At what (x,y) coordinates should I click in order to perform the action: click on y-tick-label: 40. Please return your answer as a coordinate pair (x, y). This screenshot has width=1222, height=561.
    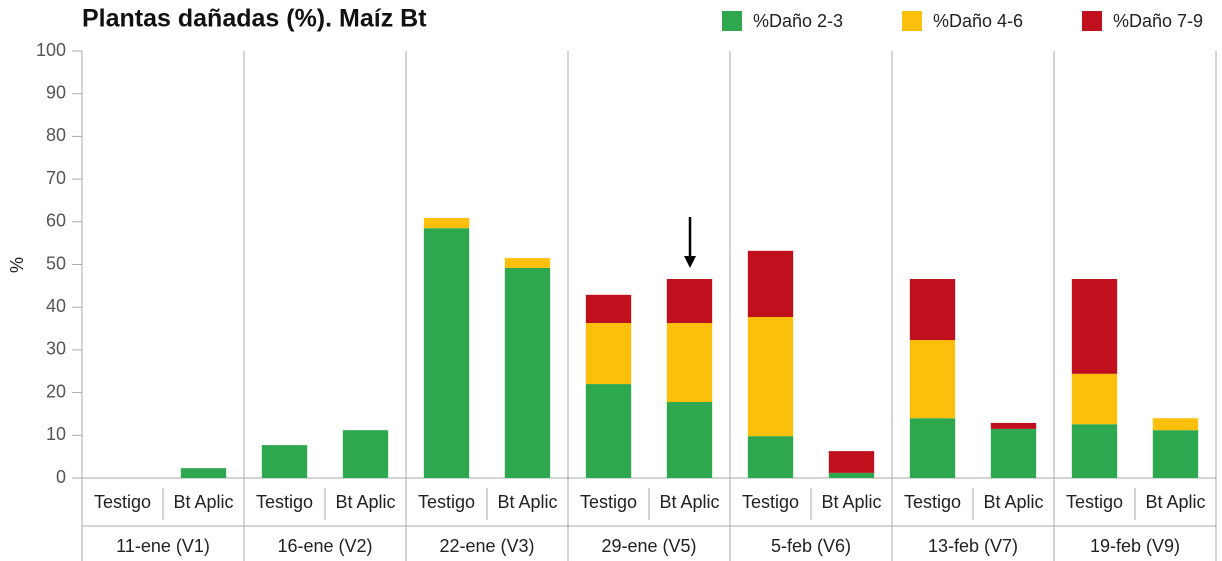
    Looking at the image, I should click on (56, 306).